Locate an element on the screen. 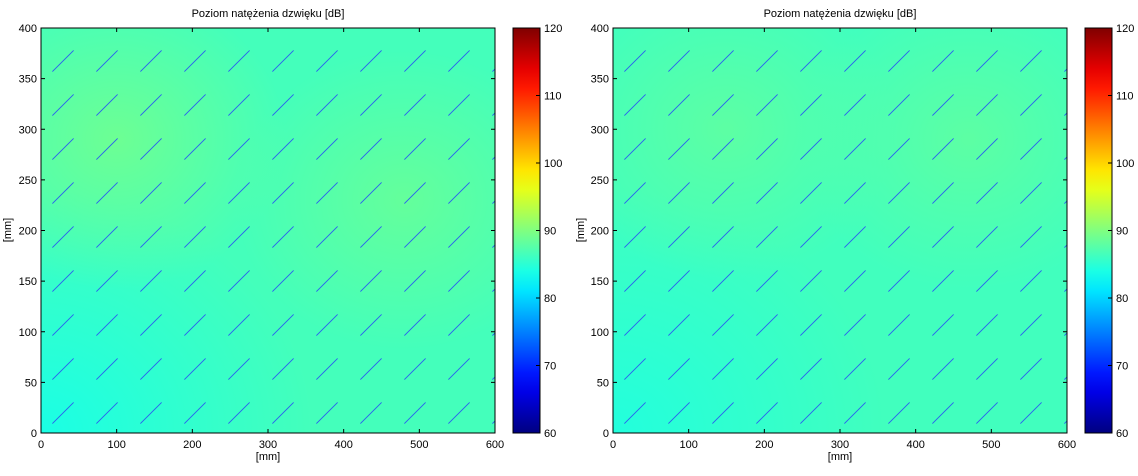 The height and width of the screenshot is (476, 1138). x-tick-label: 500 is located at coordinates (419, 445).